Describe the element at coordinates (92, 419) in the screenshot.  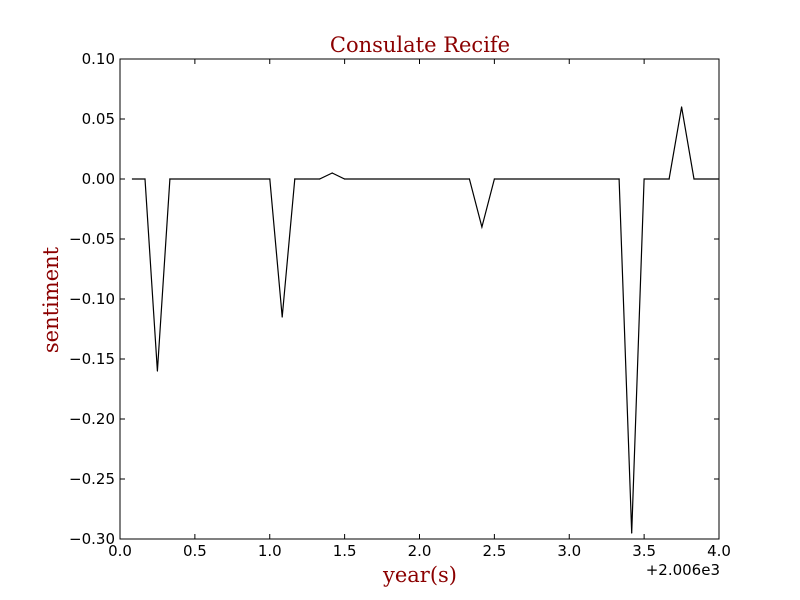
I see `y-tick-label: −0.20` at that location.